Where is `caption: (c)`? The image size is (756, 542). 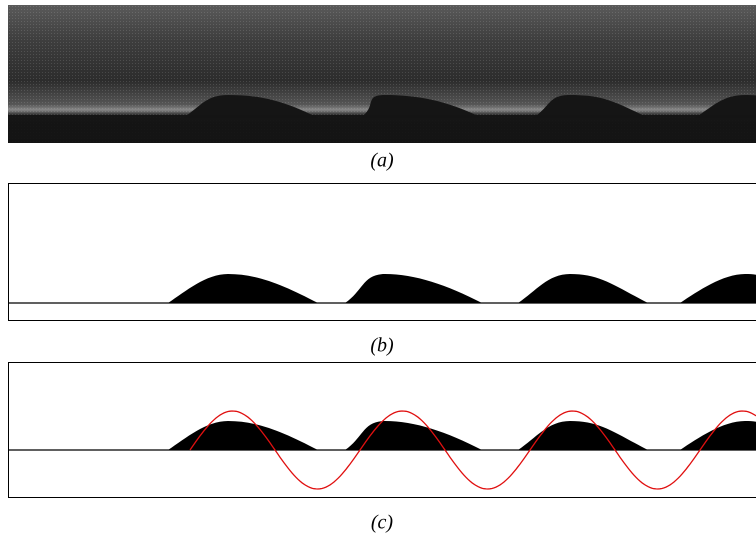 caption: (c) is located at coordinates (382, 523).